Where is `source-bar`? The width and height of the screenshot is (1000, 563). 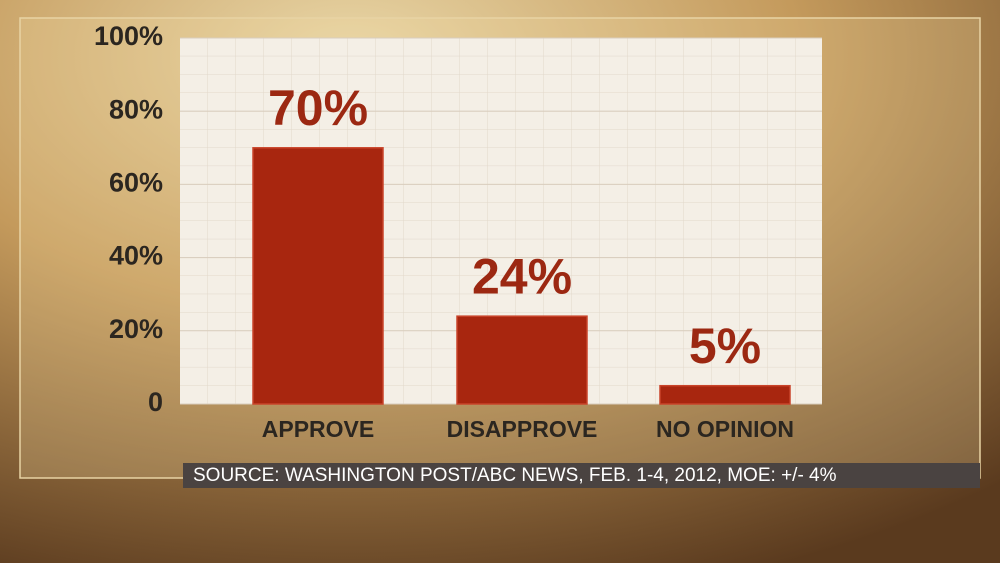 source-bar is located at coordinates (581, 475).